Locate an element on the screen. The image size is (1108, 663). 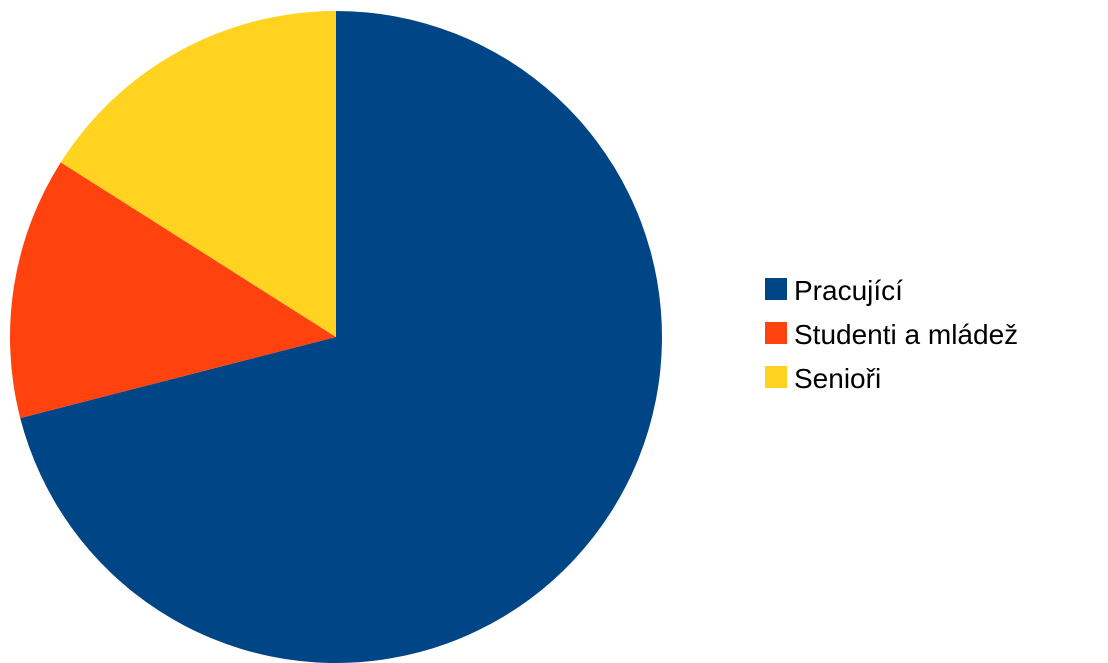
legend-label-1: Pracující is located at coordinates (848, 290).